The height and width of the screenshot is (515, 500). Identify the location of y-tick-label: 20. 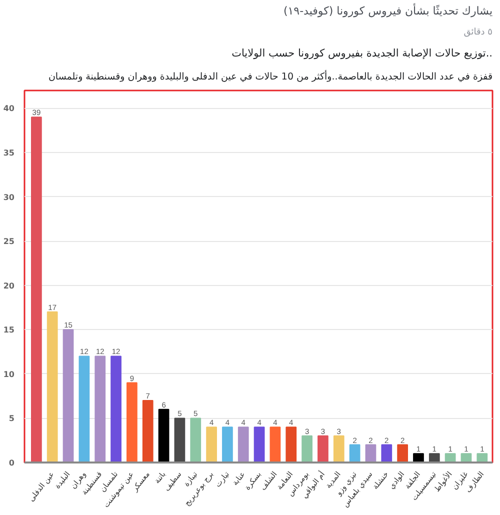
(9, 285).